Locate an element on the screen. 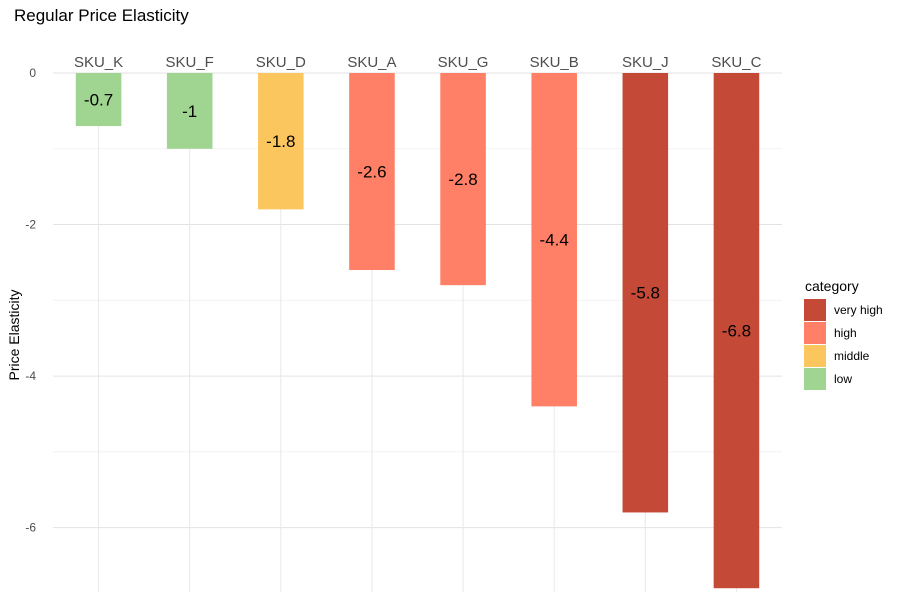  x-tick-label: SKU_C is located at coordinates (736, 62).